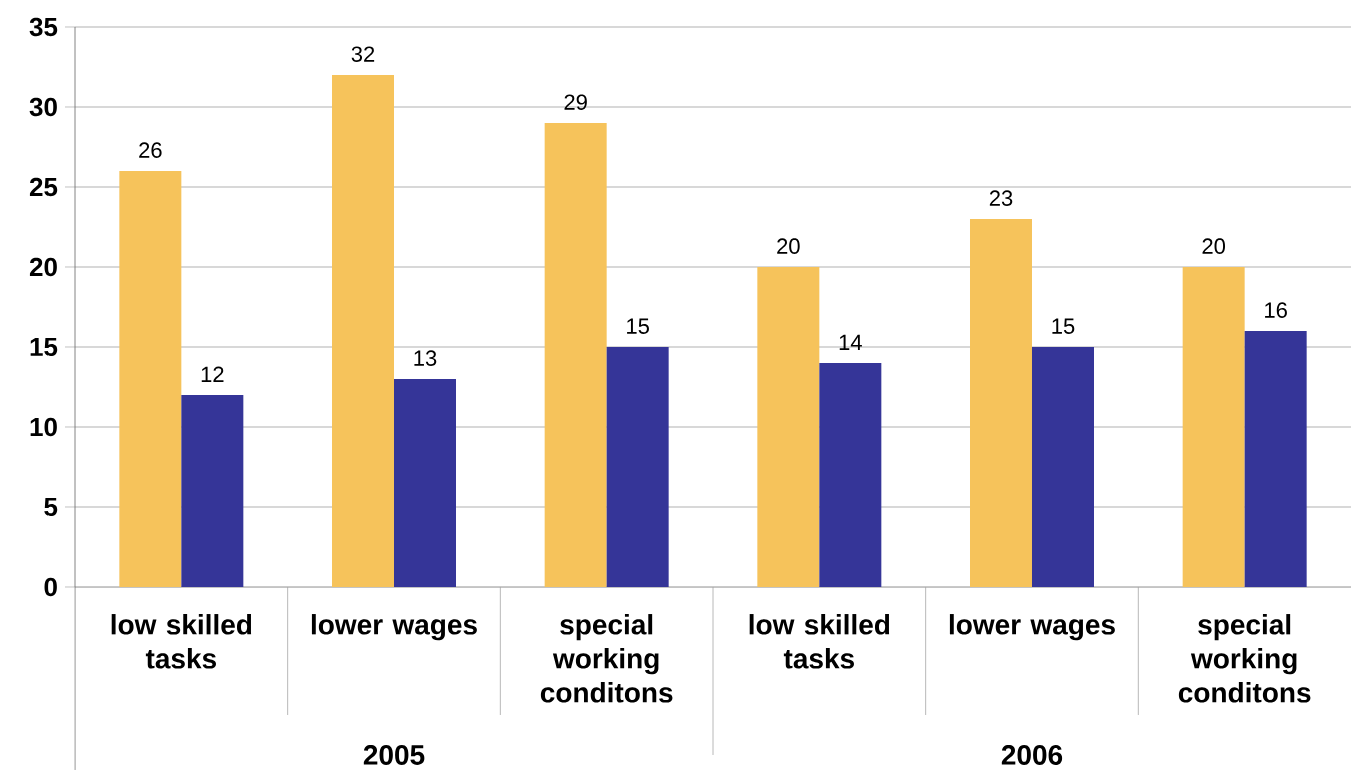 This screenshot has width=1351, height=770. Describe the element at coordinates (425, 358) in the screenshot. I see `data-label: 13` at that location.